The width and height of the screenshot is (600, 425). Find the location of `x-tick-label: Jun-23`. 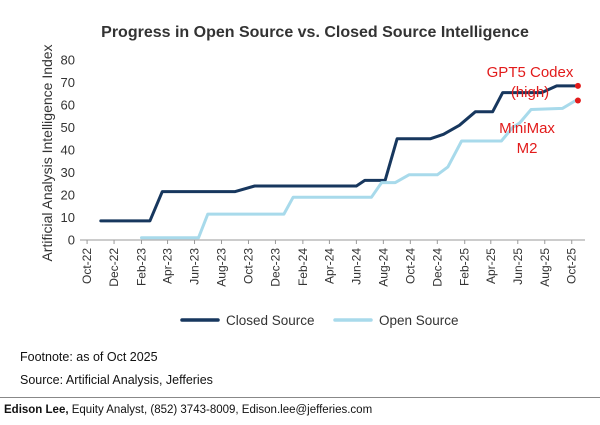

x-tick-label: Jun-23 is located at coordinates (195, 266).